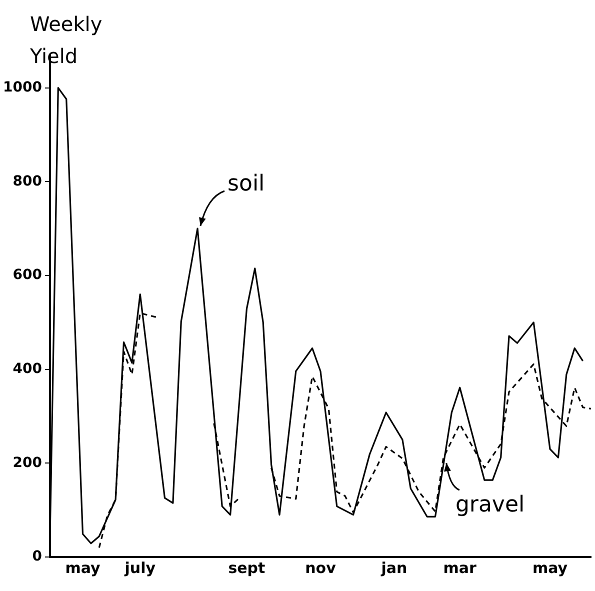 Image resolution: width=595 pixels, height=591 pixels. Describe the element at coordinates (247, 567) in the screenshot. I see `x-tick-label: sept` at that location.